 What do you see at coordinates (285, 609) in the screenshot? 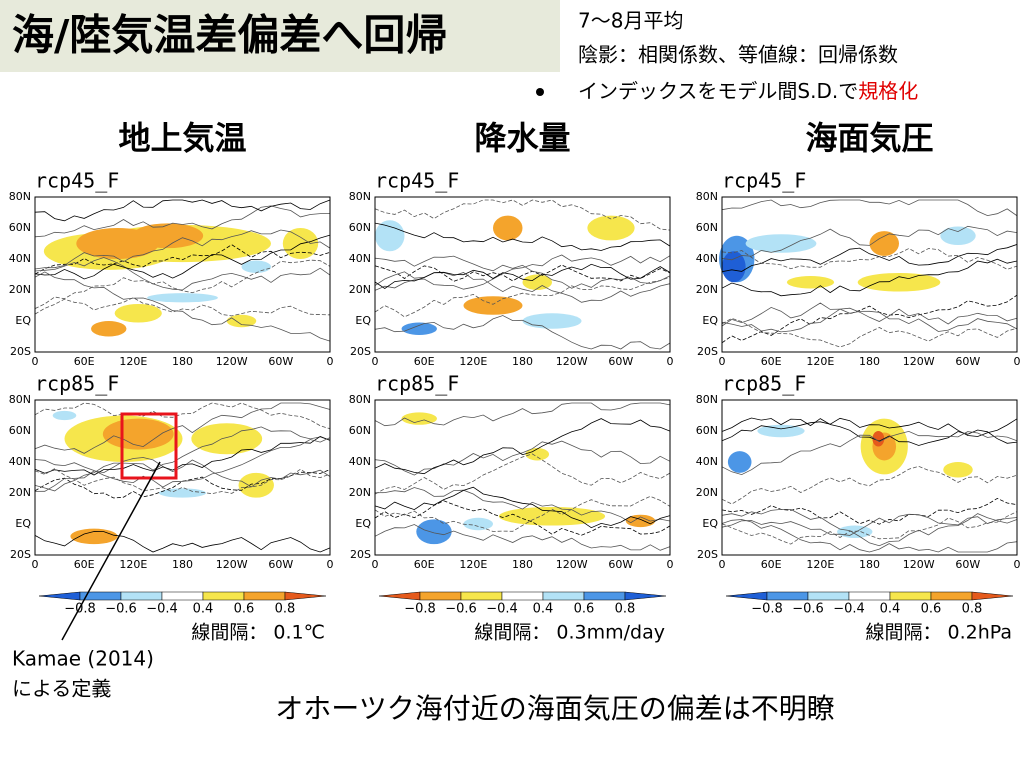
I see `colorbar-label: 0.8` at bounding box center [285, 609].